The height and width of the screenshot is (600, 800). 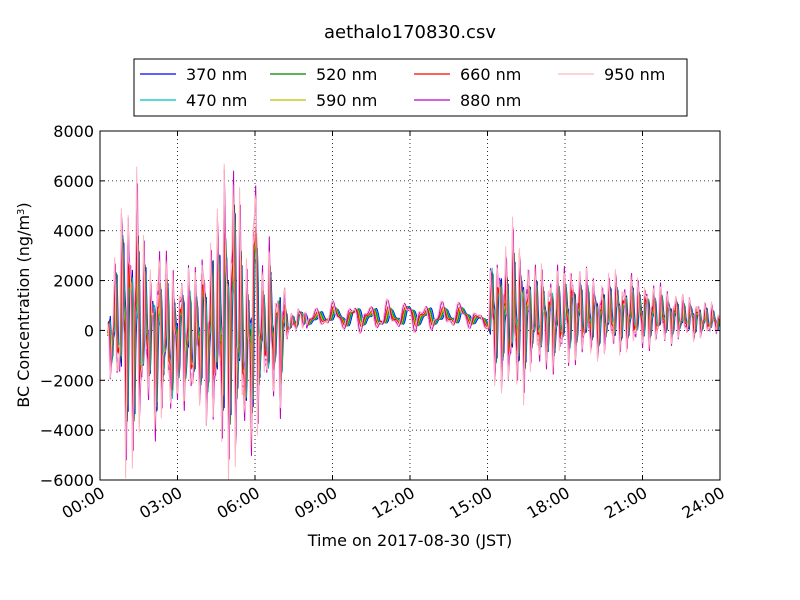 What do you see at coordinates (73, 281) in the screenshot?
I see `y-tick-label: 2000` at bounding box center [73, 281].